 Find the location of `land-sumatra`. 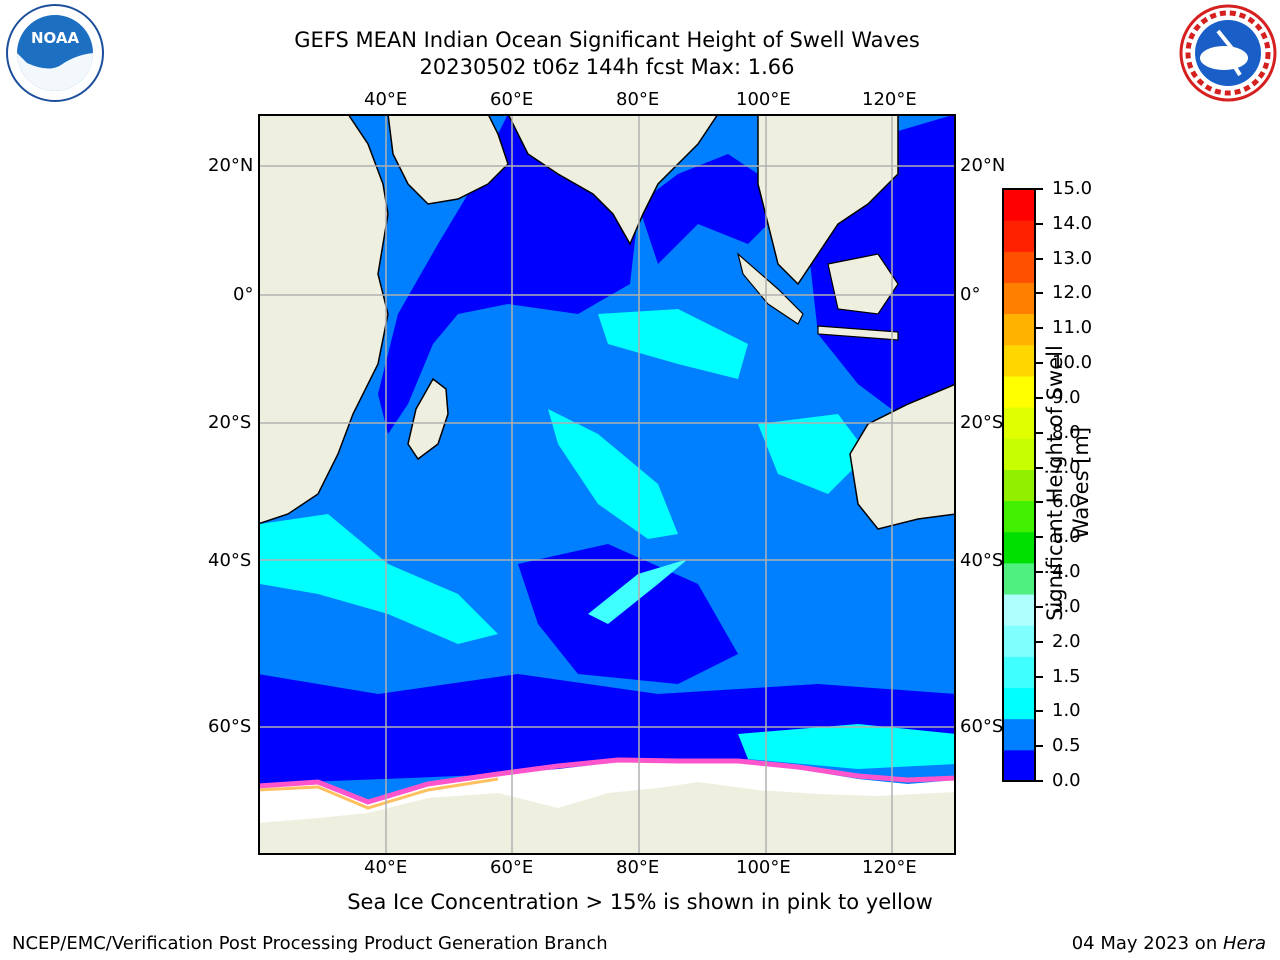

land-sumatra is located at coordinates (770, 288).